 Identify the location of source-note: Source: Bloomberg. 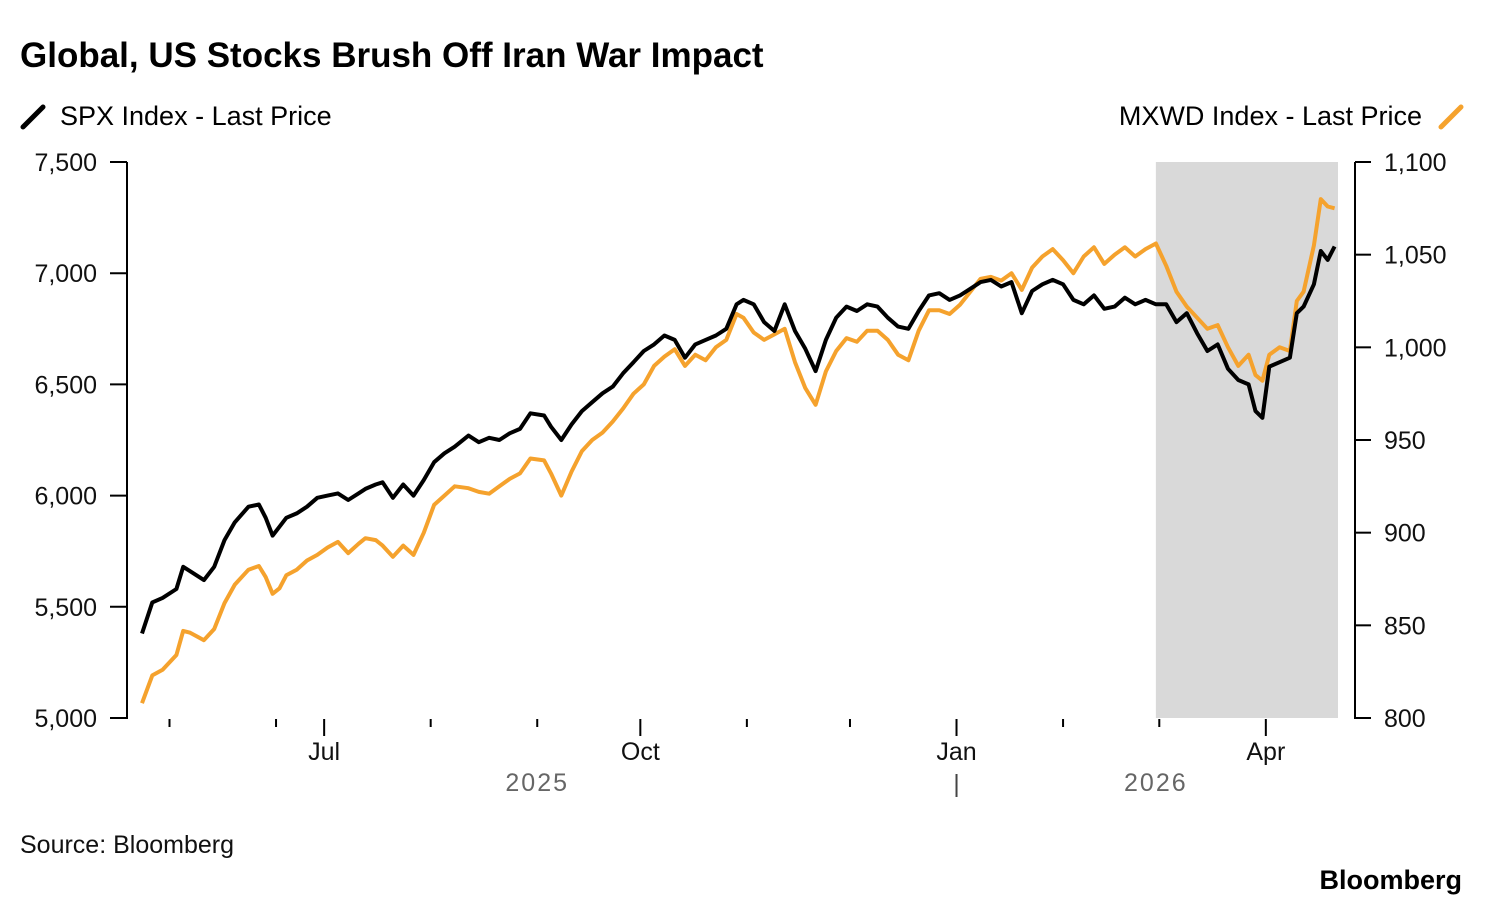
(127, 845).